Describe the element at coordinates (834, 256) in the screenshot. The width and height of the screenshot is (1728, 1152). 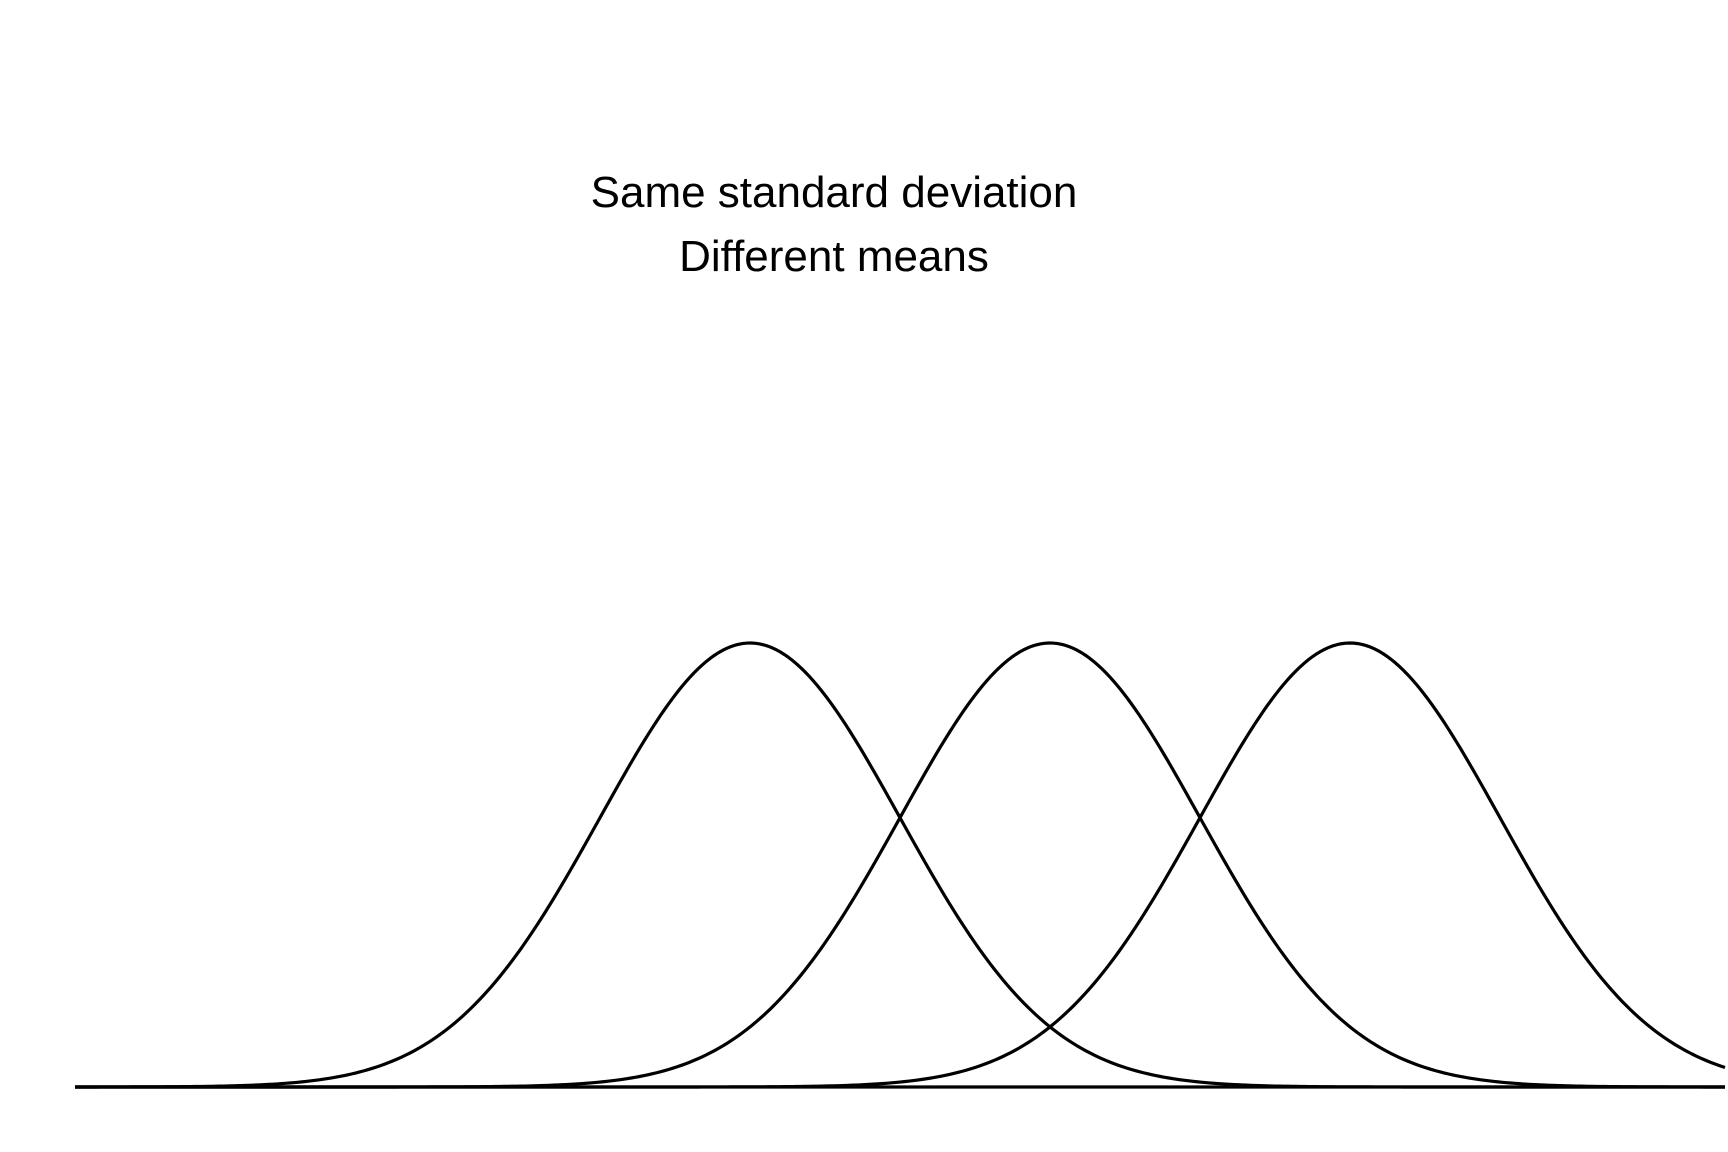
I see `chart-title-line-2: Different means` at that location.